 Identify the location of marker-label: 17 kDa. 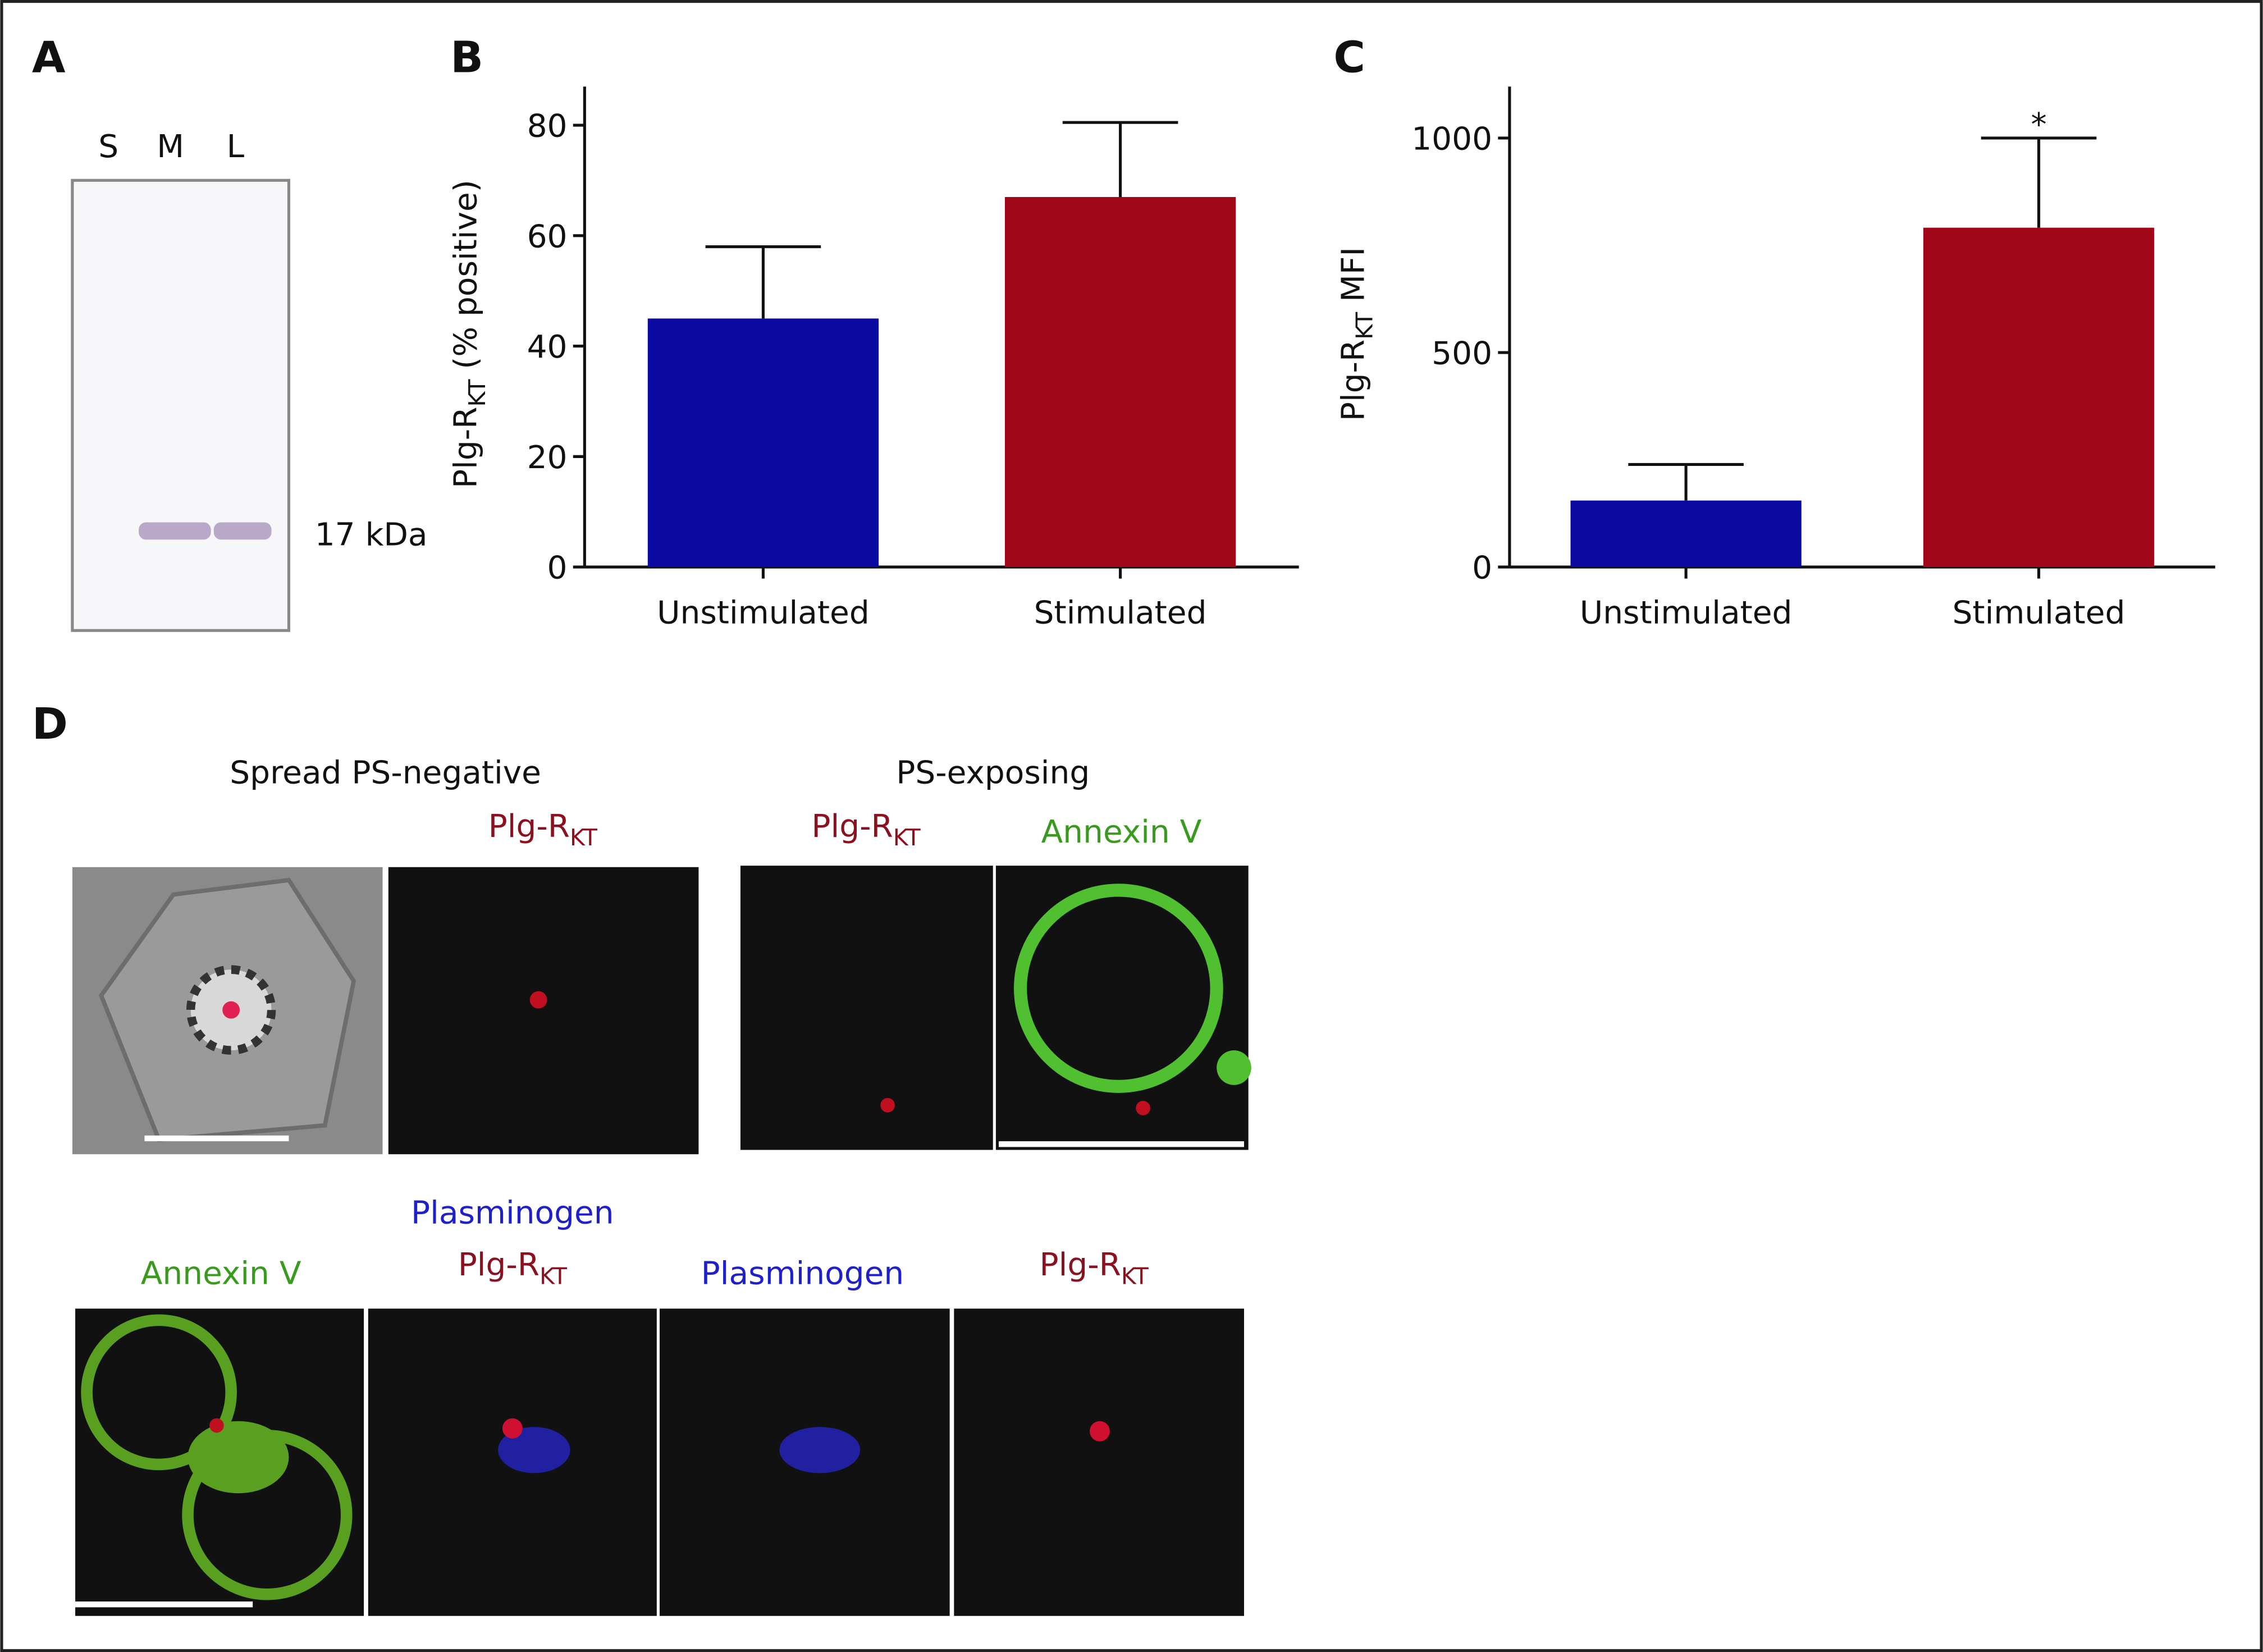
(371, 535).